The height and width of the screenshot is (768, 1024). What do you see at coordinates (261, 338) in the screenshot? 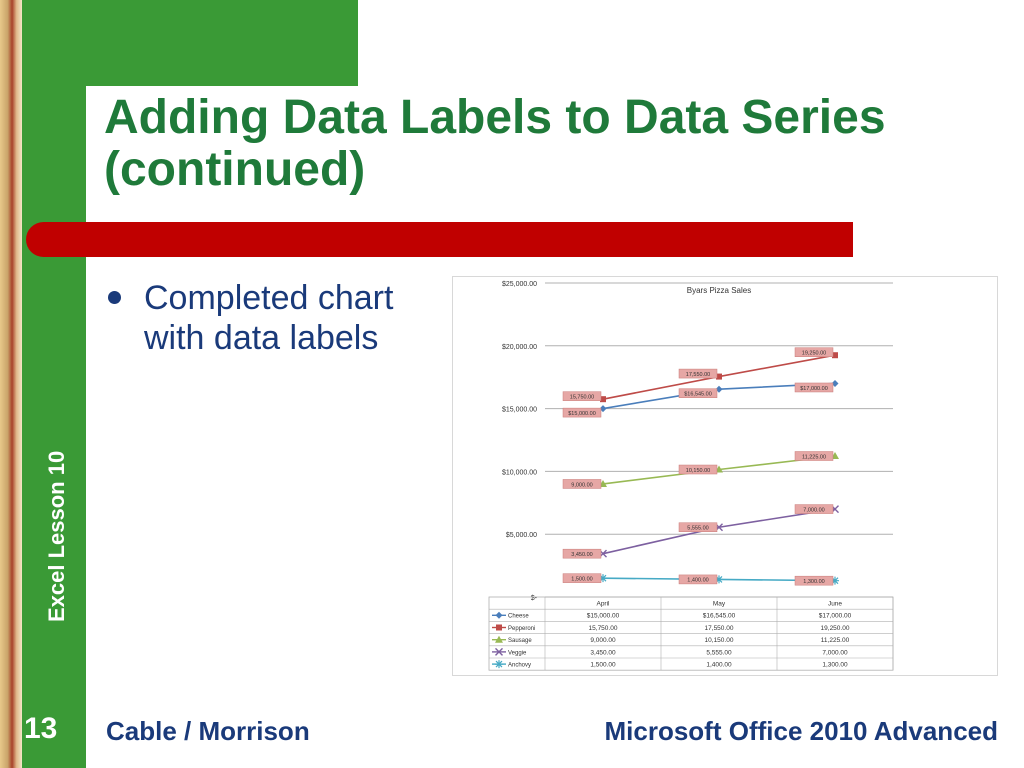
I see `bullet-line-2: with data labels` at bounding box center [261, 338].